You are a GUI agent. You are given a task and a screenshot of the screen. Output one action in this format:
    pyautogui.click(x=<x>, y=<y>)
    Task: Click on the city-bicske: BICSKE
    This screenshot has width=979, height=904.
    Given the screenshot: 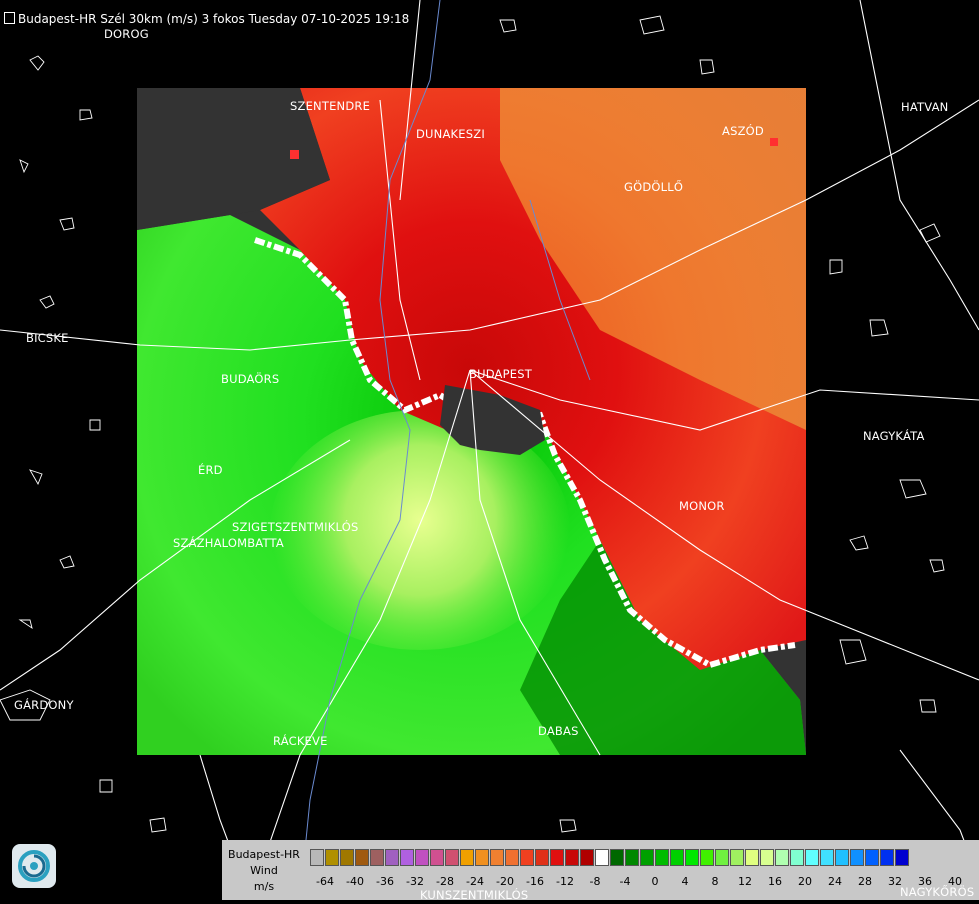 What is the action you would take?
    pyautogui.click(x=47, y=338)
    